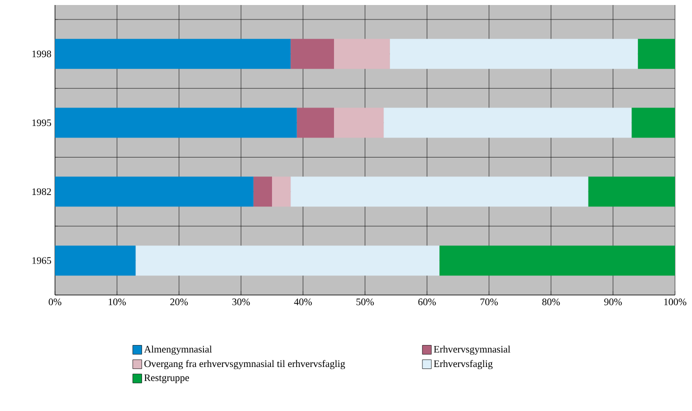  I want to click on y-tick-label: 1995, so click(42, 122).